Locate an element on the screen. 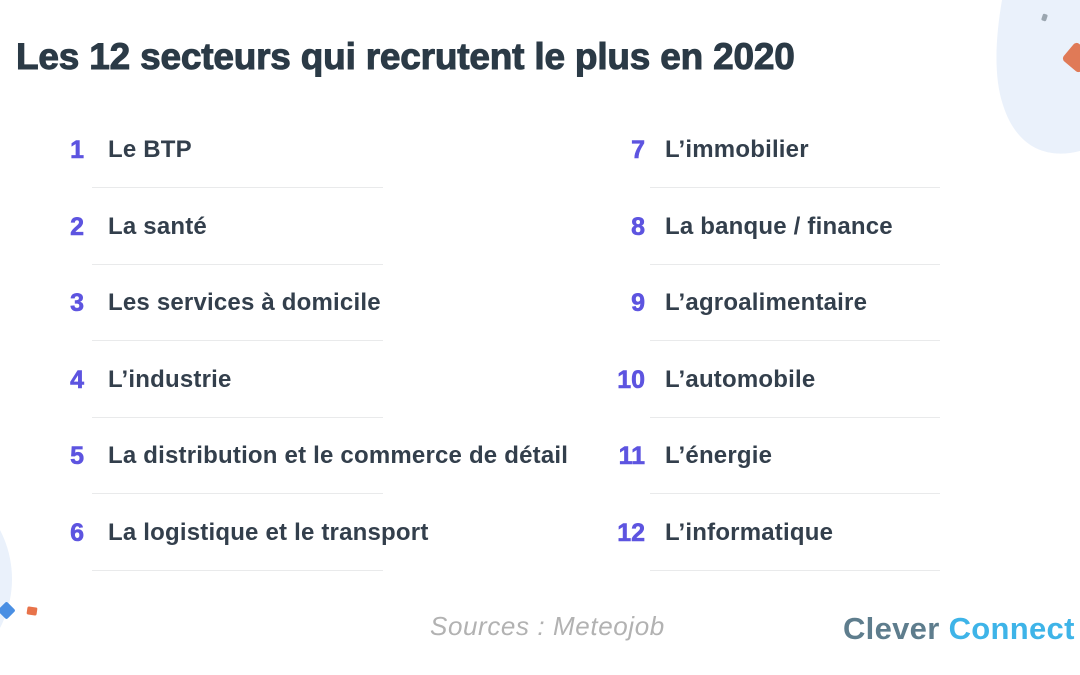 This screenshot has width=1080, height=675. sector-label: L’industrie is located at coordinates (170, 379).